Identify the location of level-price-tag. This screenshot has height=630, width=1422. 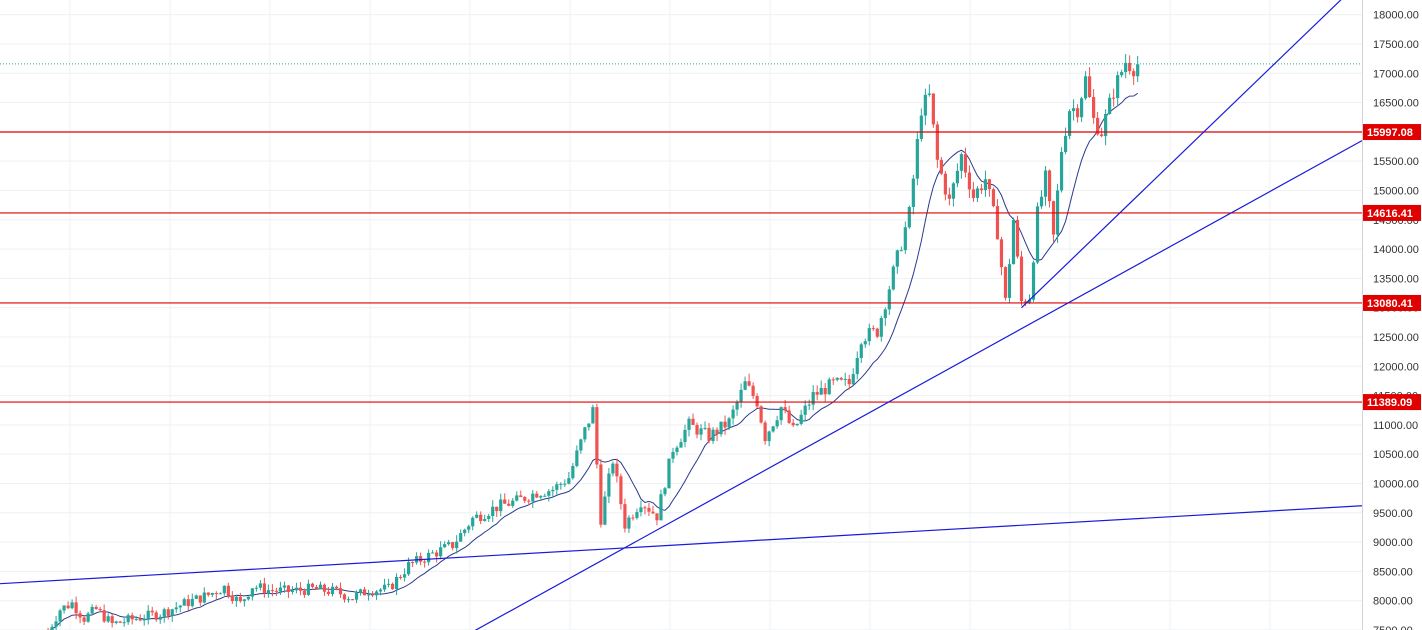
(1392, 302).